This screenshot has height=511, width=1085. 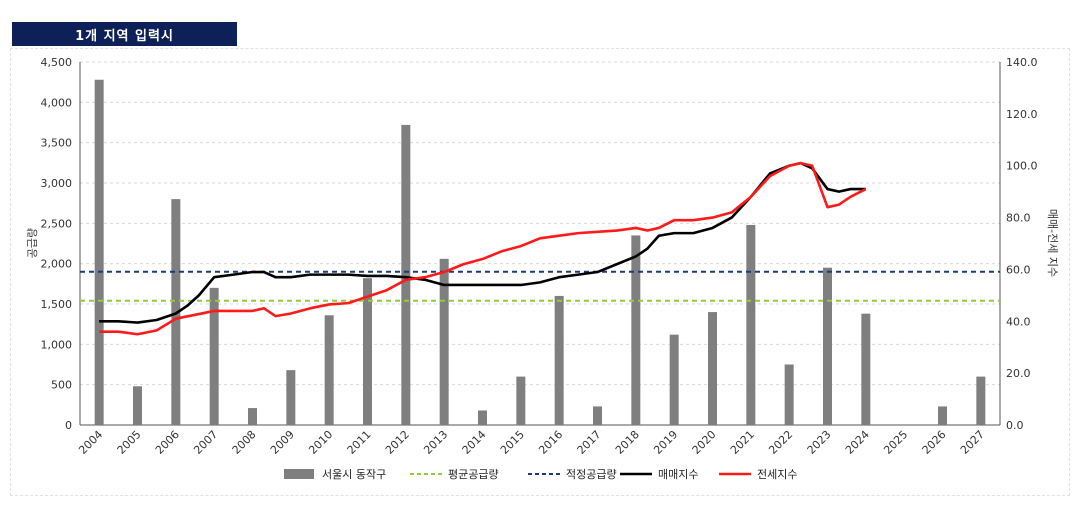 I want to click on bar-2014, so click(x=482, y=417).